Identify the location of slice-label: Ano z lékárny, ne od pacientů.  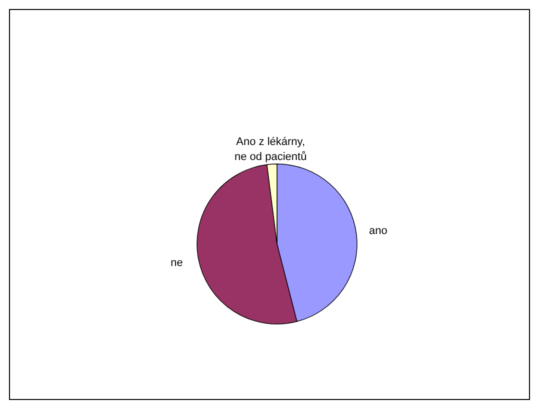
(270, 150).